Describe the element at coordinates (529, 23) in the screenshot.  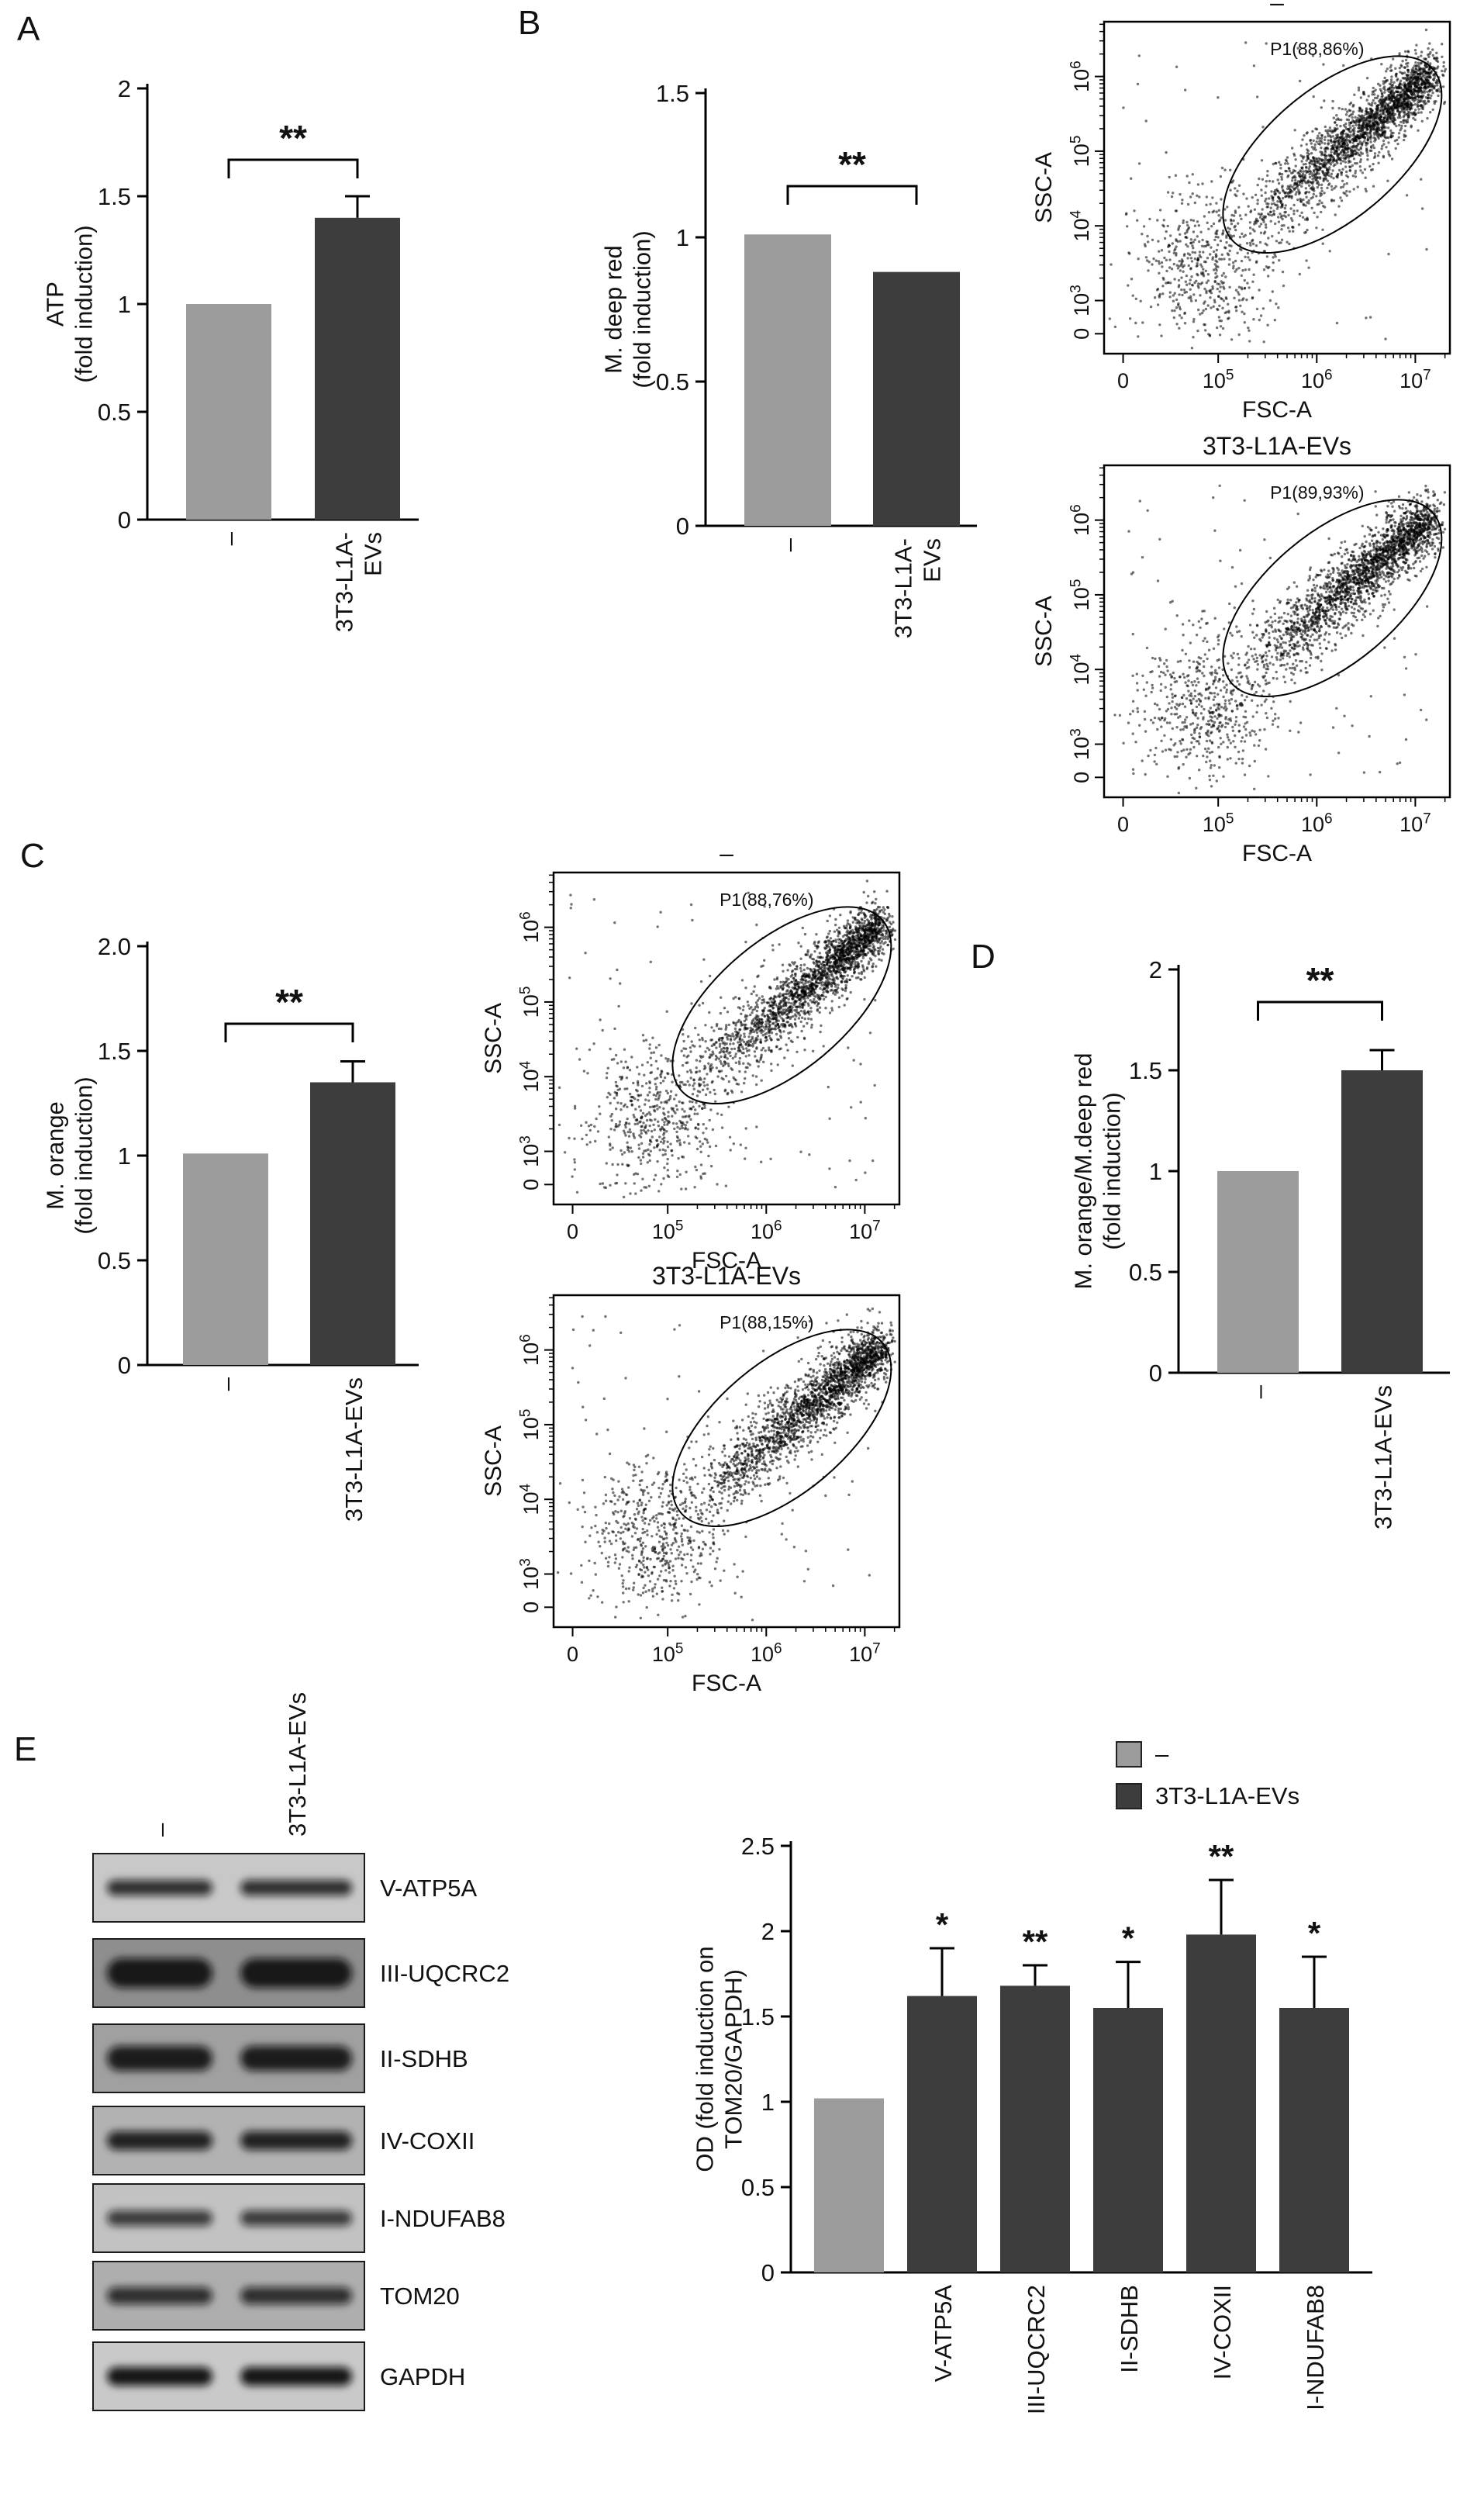
I see `panel-b-label: B` at that location.